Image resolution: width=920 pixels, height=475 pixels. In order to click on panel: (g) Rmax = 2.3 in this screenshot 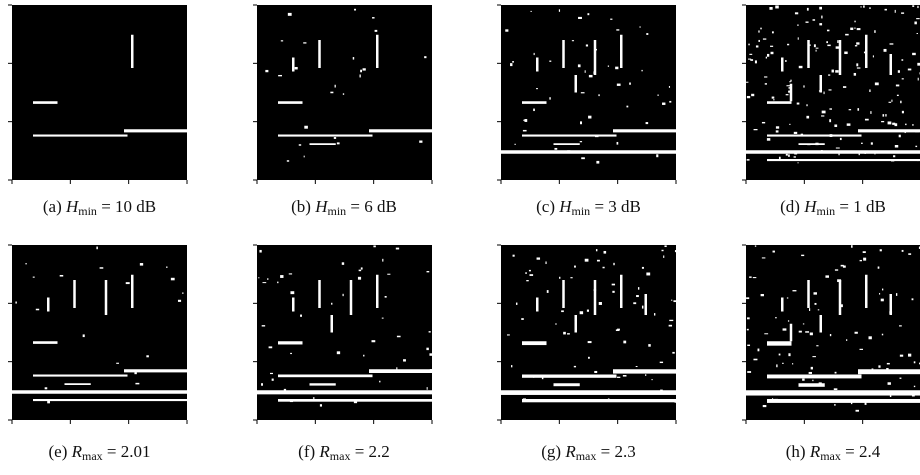, I will do `click(581, 355)`.